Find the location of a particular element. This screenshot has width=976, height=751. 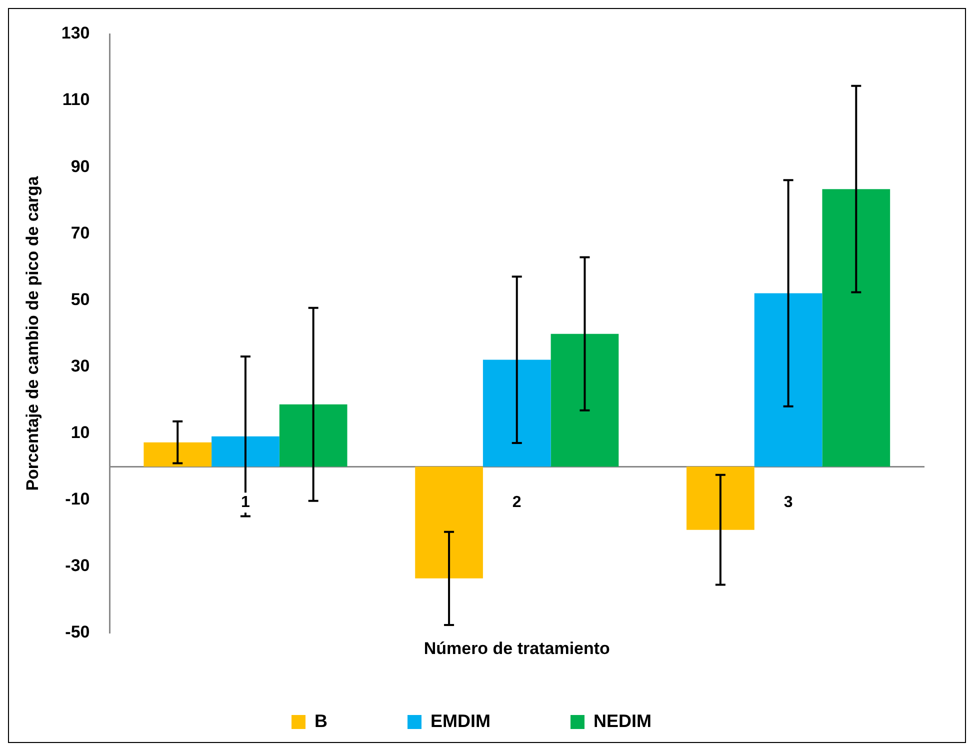

legend-label: EMDIM is located at coordinates (460, 720).